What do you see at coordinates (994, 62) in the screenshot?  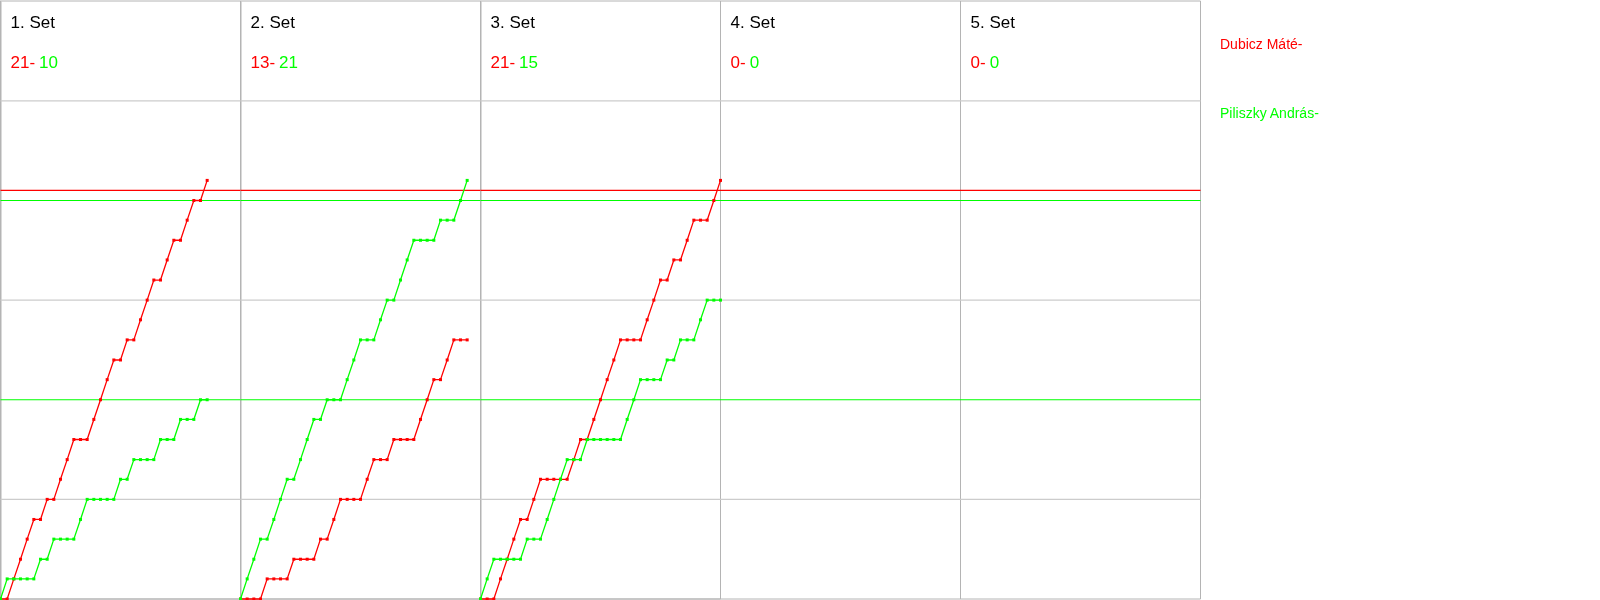 I see `text: 0` at bounding box center [994, 62].